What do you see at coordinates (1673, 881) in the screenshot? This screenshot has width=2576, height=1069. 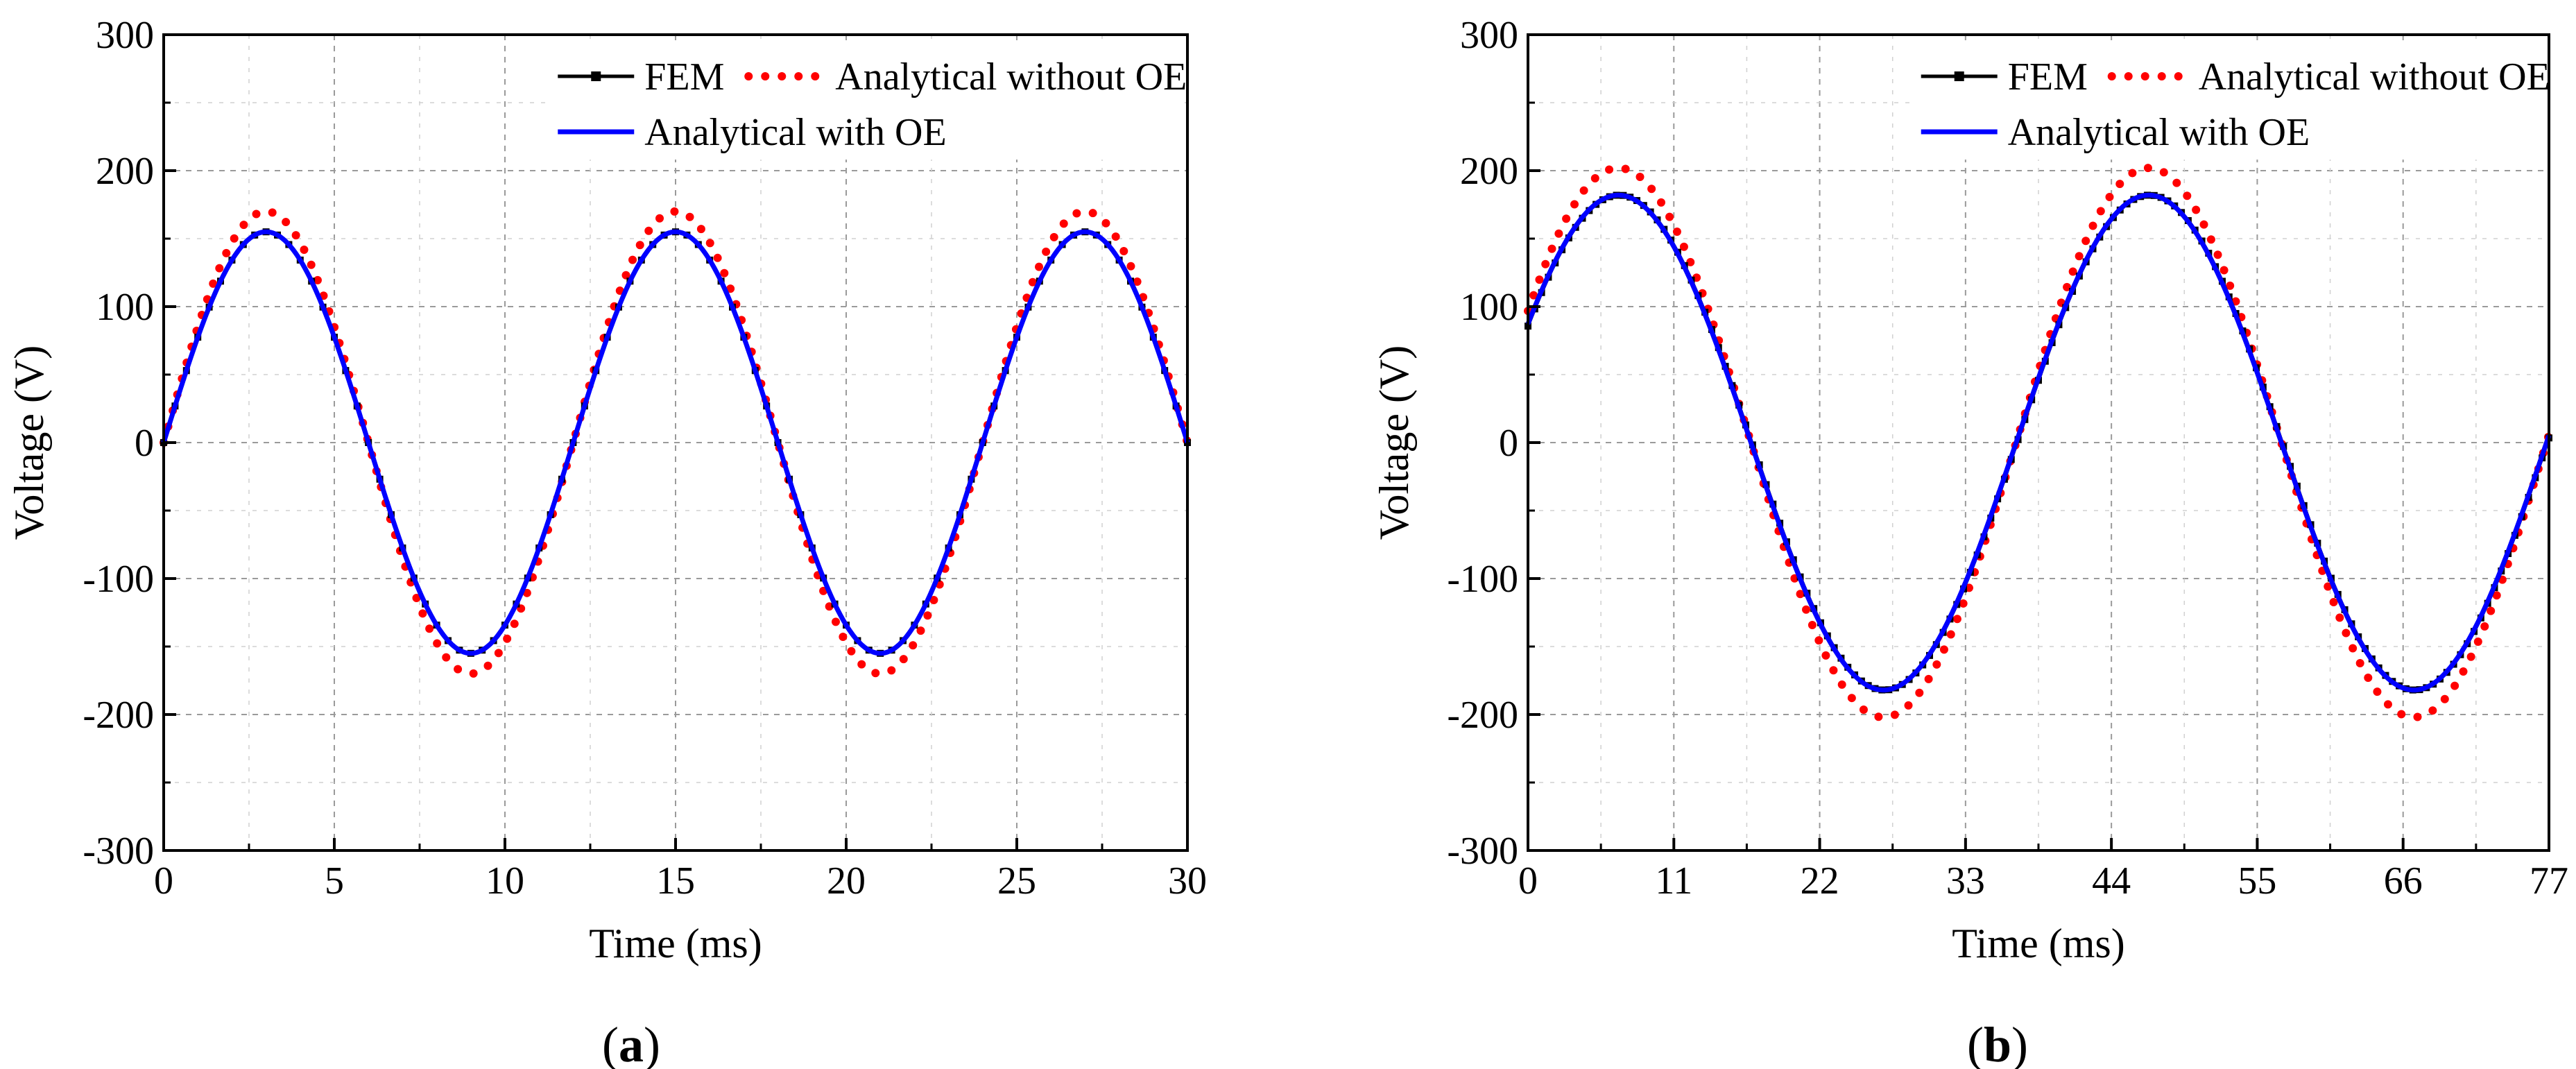 I see `x-tick-label: 11` at bounding box center [1673, 881].